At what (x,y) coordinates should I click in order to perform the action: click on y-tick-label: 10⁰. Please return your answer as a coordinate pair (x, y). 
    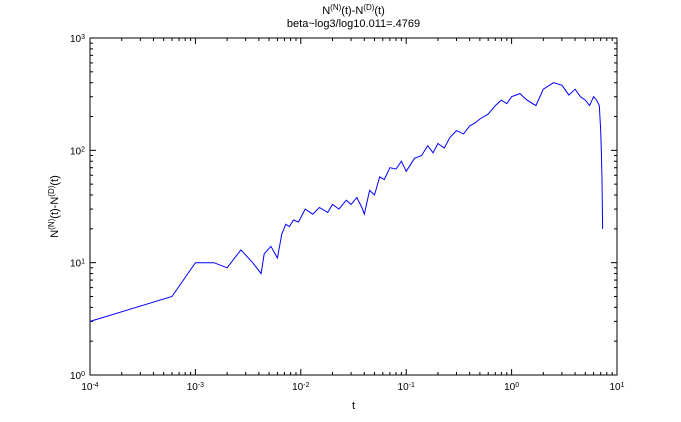
    Looking at the image, I should click on (77, 377).